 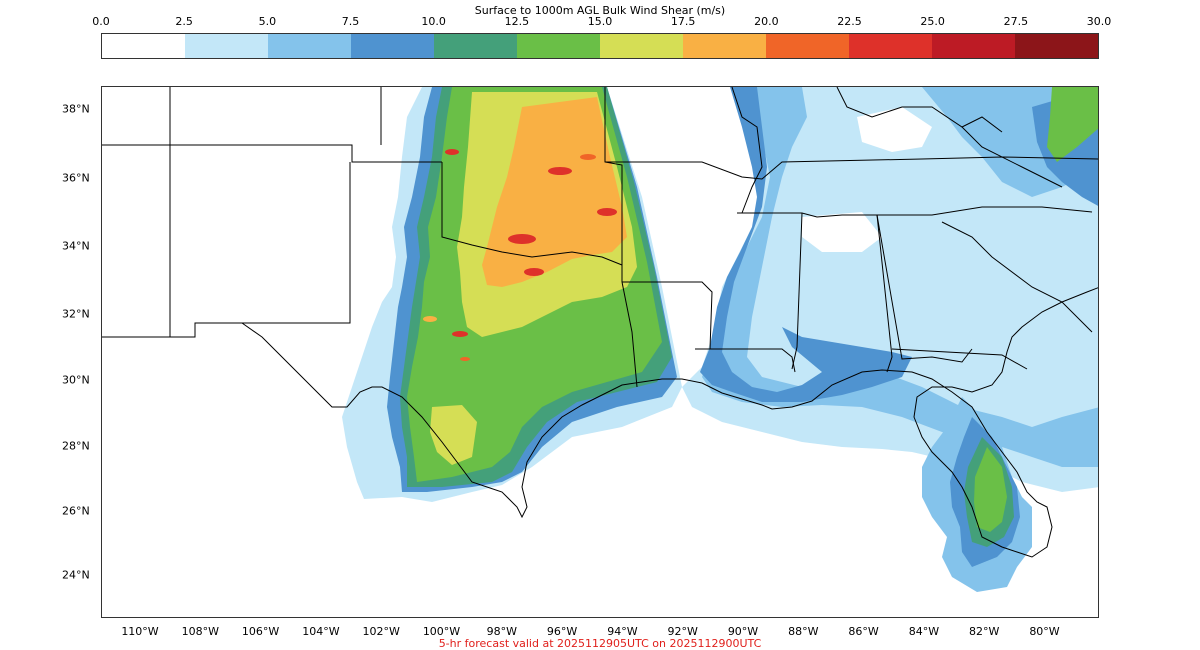 I want to click on colorbar, so click(x=600, y=46).